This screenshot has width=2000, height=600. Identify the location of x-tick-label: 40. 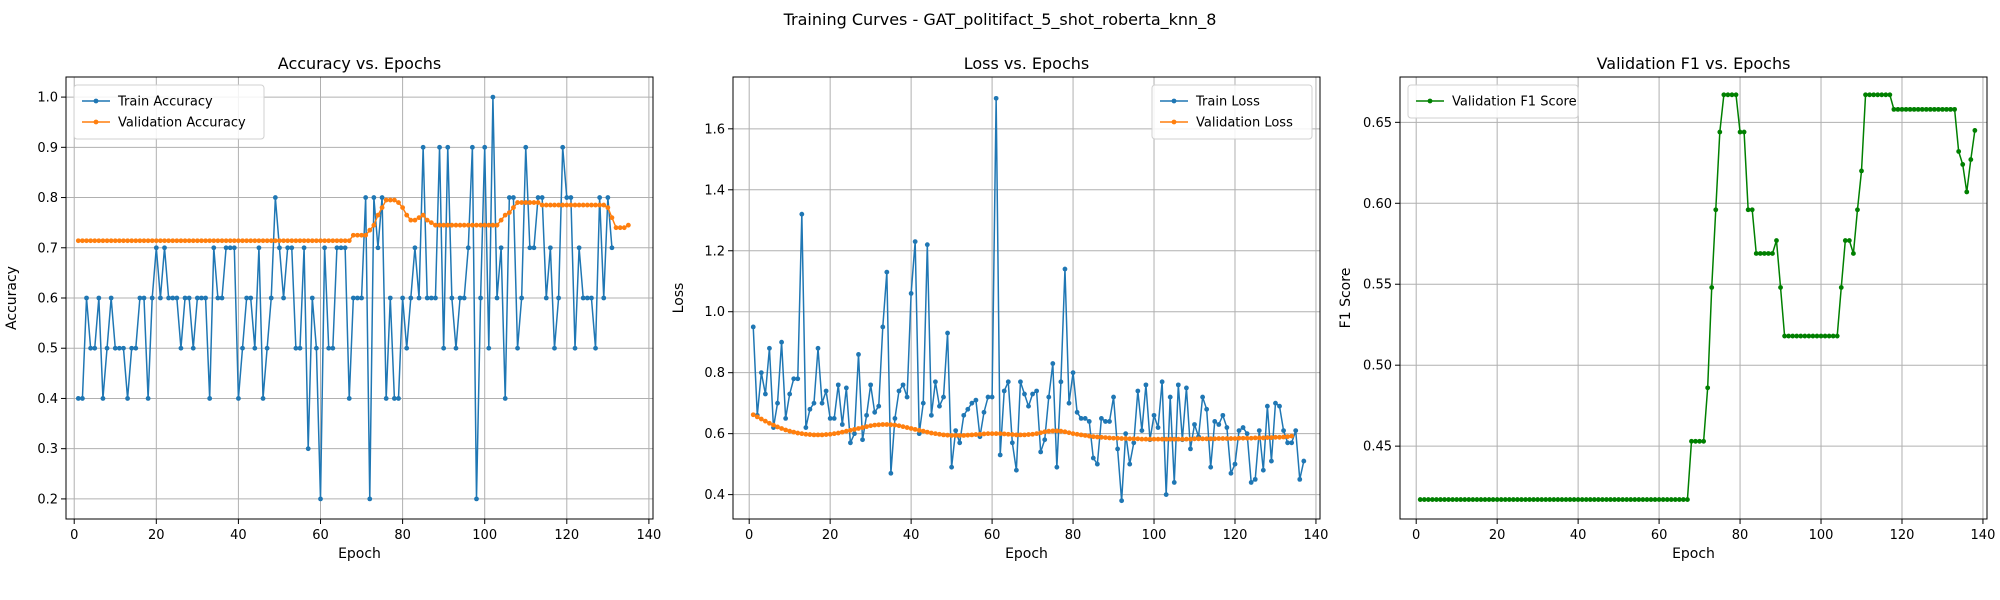
(1578, 535).